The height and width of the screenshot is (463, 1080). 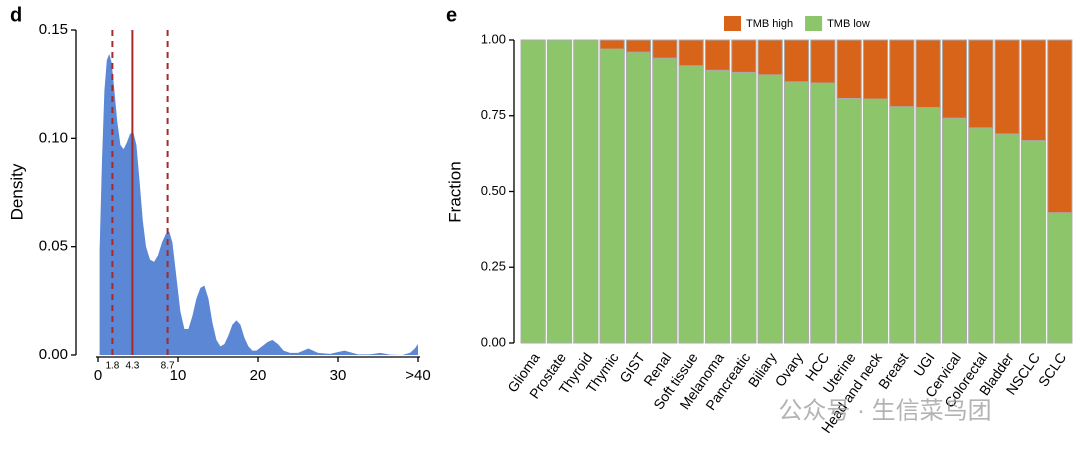 I want to click on reference-label: 4.3, so click(x=132, y=366).